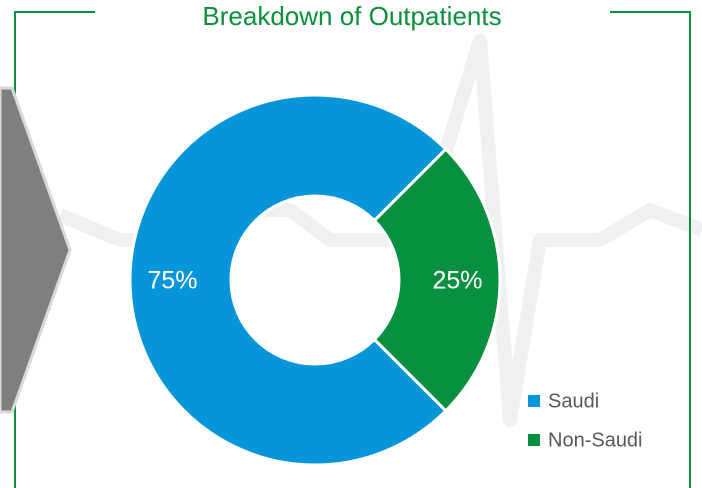  I want to click on legend-label: Non-Saudi, so click(595, 440).